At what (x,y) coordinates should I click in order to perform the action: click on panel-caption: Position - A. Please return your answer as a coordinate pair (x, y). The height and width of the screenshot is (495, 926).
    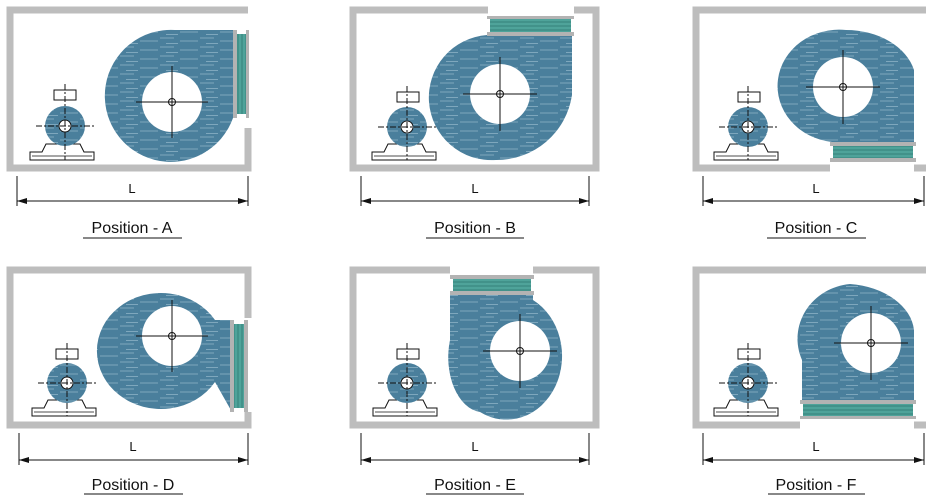
    Looking at the image, I should click on (132, 228).